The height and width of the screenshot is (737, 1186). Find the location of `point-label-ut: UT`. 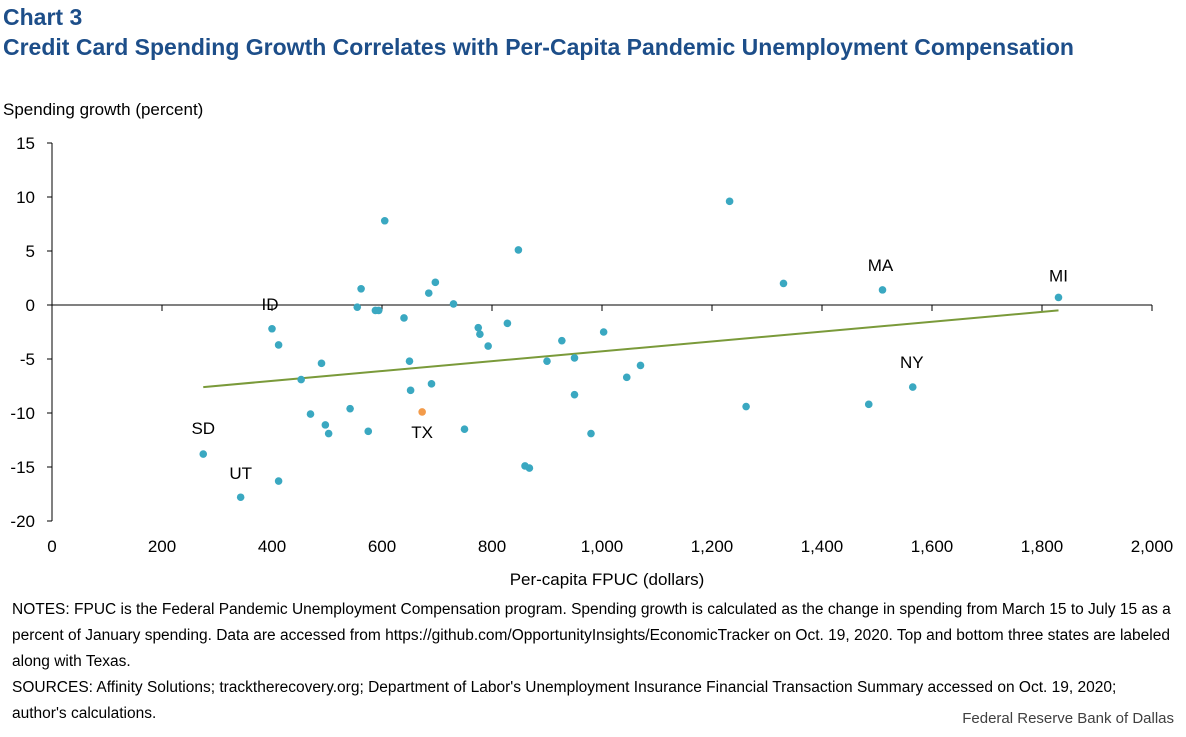

point-label-ut: UT is located at coordinates (240, 473).